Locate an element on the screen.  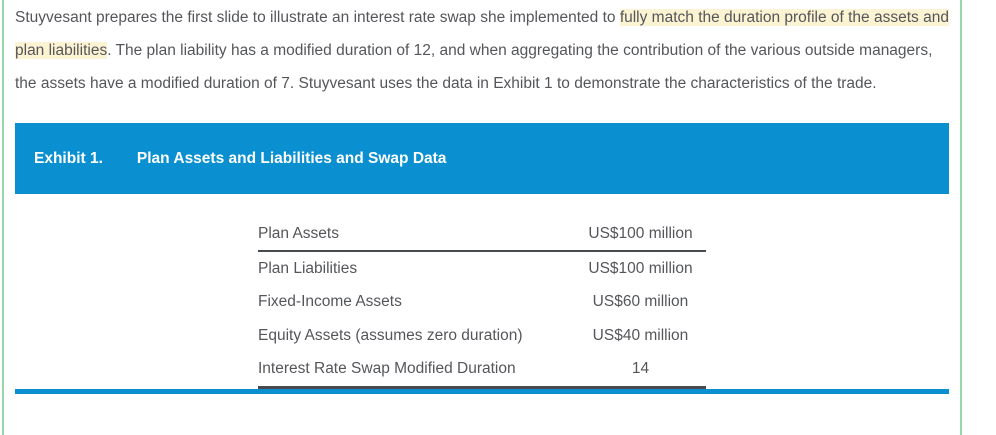
row-label: Equity Assets (assumes zero duration) is located at coordinates (390, 335).